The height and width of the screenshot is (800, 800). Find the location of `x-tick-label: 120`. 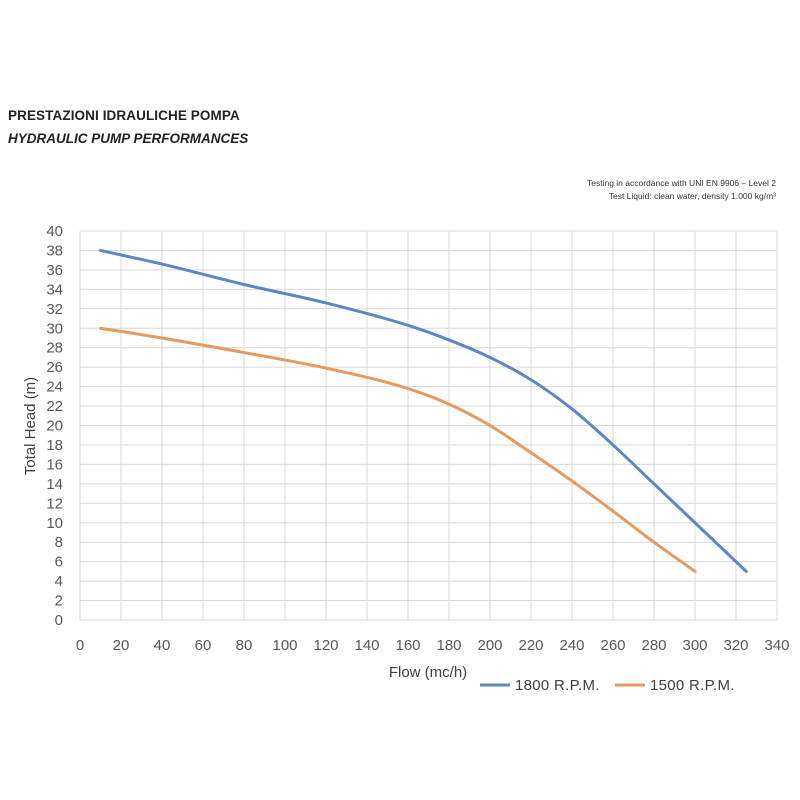

x-tick-label: 120 is located at coordinates (325, 645).